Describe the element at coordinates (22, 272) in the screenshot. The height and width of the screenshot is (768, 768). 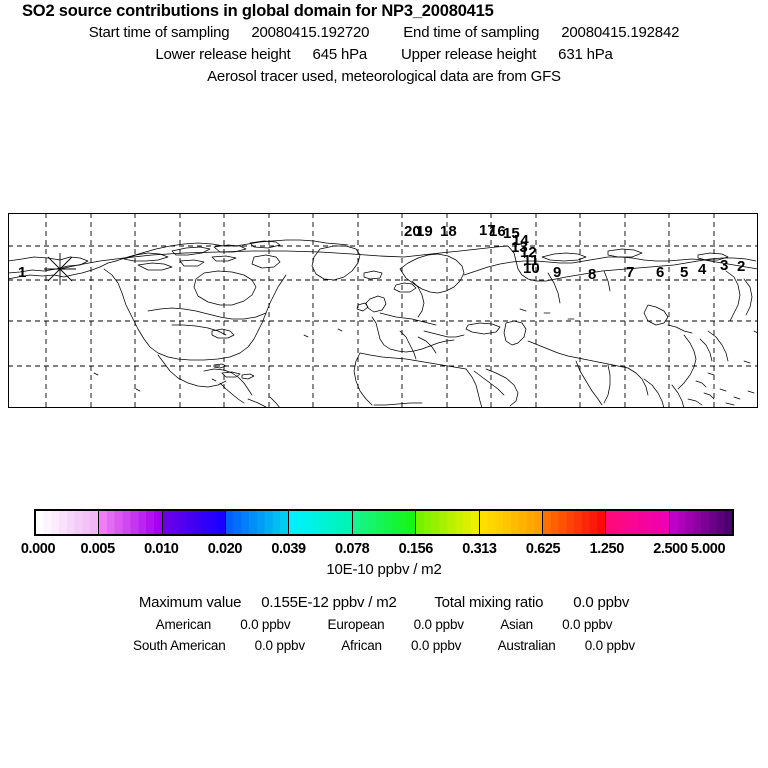
I see `trajectory-label-1: 1` at that location.